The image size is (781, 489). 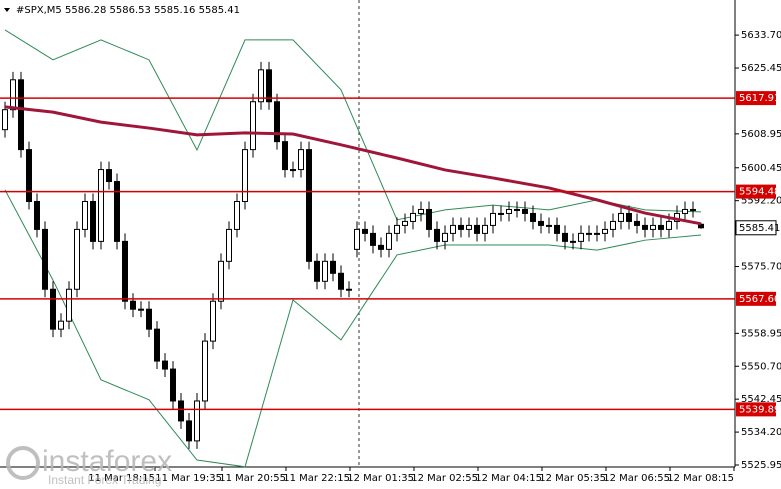 I want to click on y-tick-label: 5525.95, so click(x=761, y=465).